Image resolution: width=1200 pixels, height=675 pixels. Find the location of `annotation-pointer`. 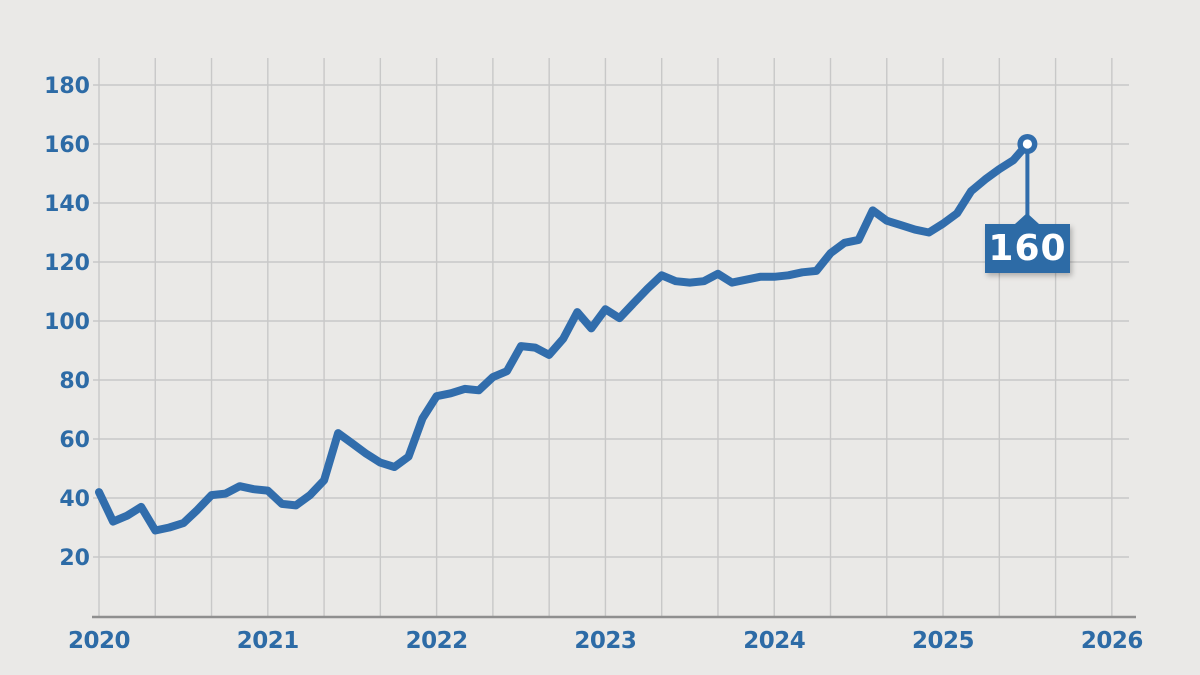

annotation-pointer is located at coordinates (1027, 218).